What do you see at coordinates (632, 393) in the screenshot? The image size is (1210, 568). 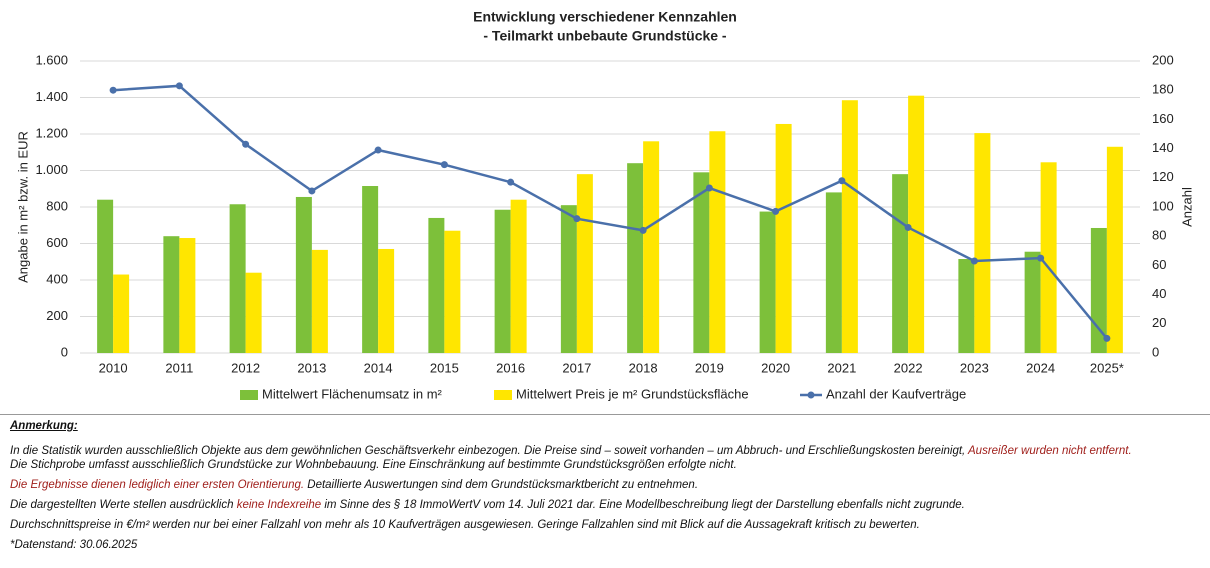 I see `legend-label: Mittelwert Preis je m² Grundstücksfläche` at bounding box center [632, 393].